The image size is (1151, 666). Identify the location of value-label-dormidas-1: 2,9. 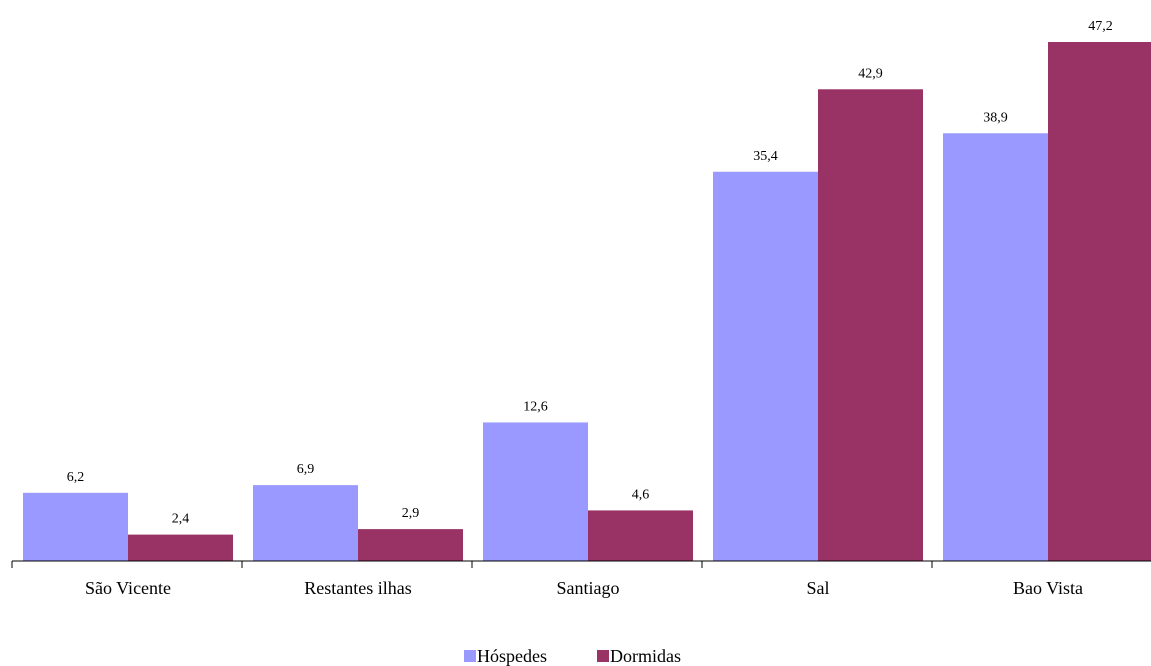
(411, 513).